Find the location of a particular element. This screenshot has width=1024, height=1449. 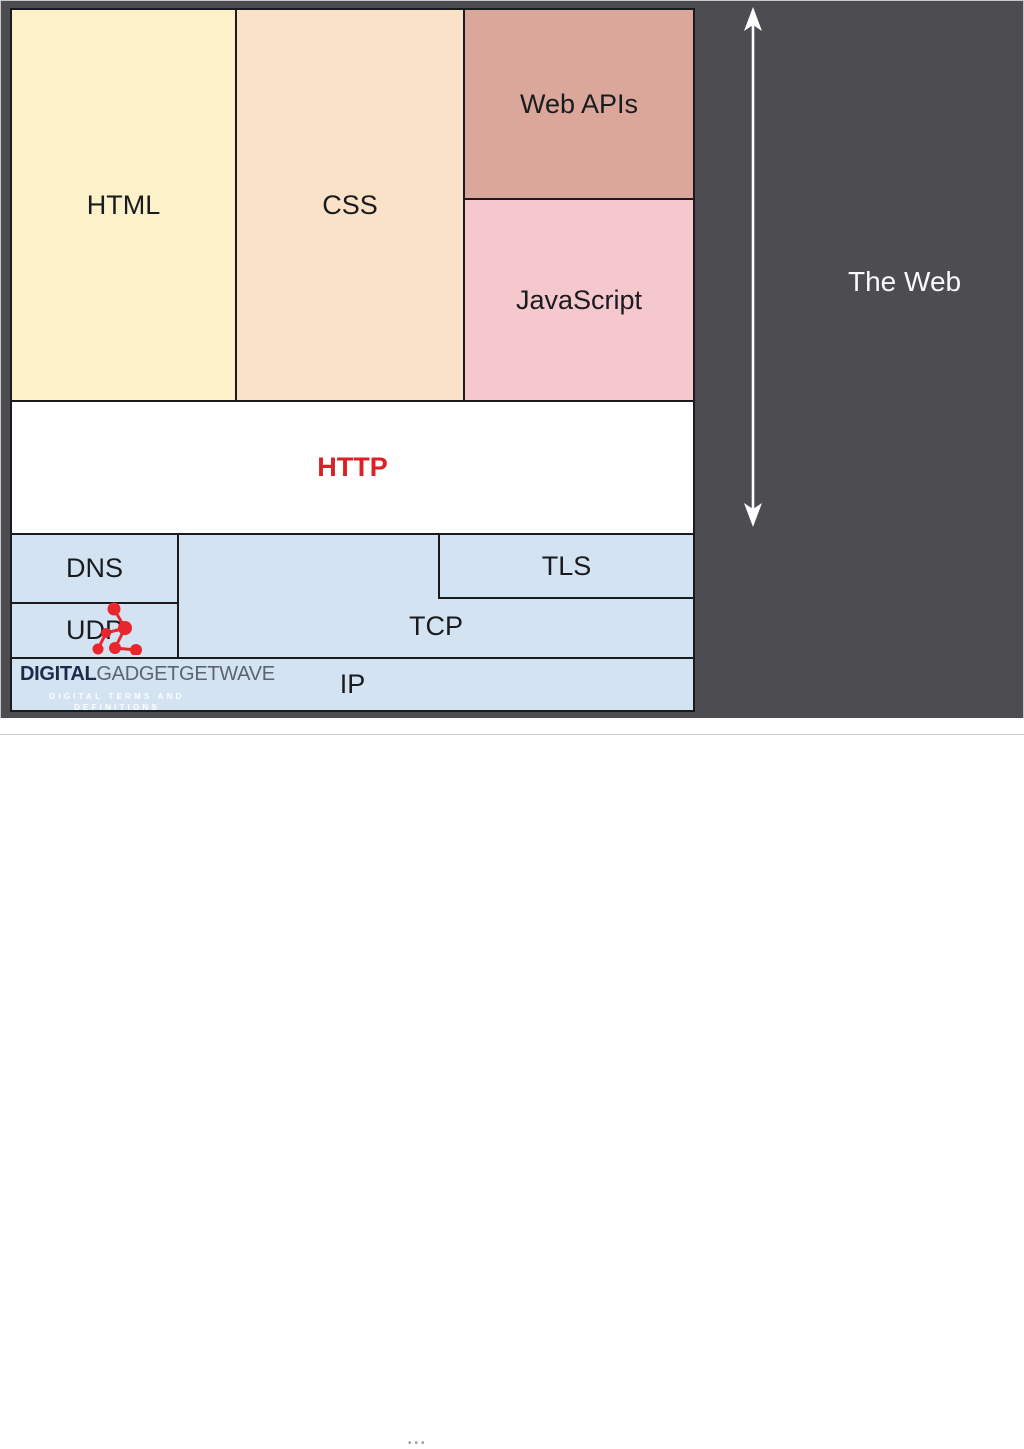

ellipsis-dots: ••• is located at coordinates (418, 1443).